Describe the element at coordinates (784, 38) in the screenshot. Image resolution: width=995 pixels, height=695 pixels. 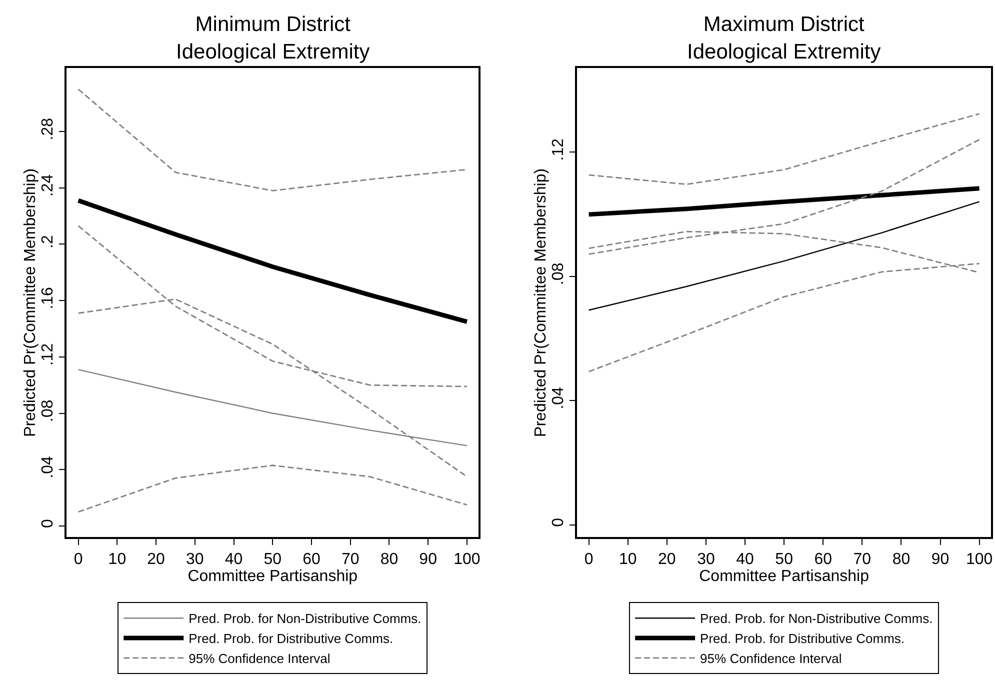
I see `chart-title: Maximum District Ideological Extremity` at that location.